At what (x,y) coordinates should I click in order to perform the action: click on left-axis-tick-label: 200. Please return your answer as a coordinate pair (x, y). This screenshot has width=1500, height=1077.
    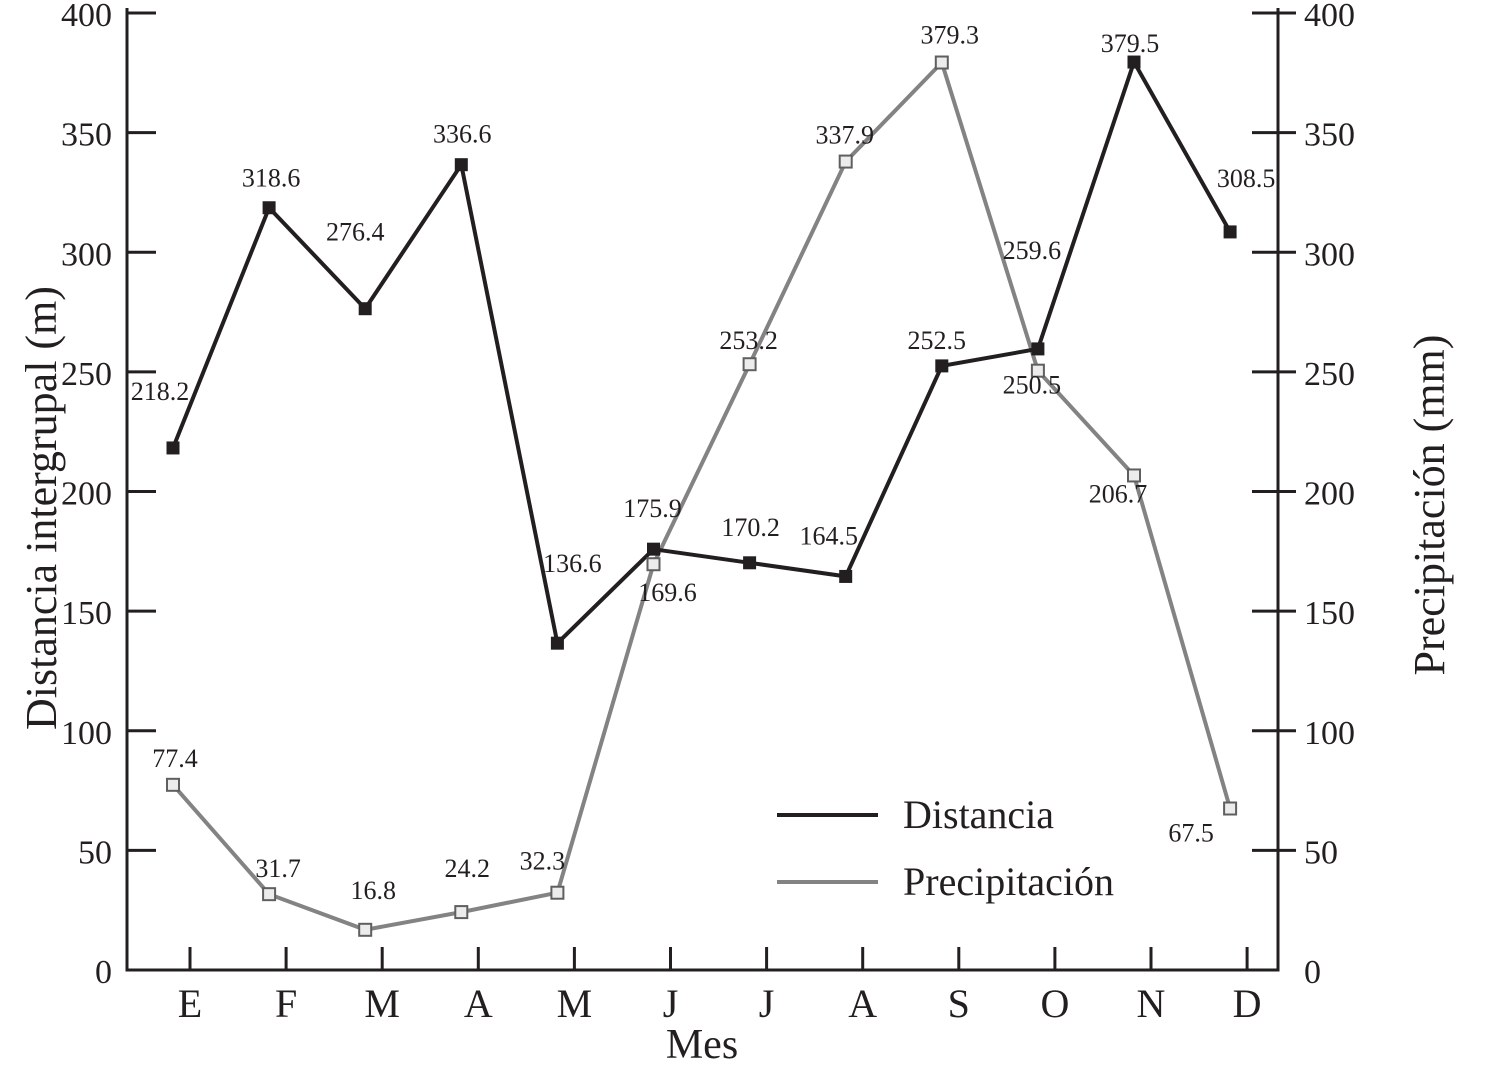
    Looking at the image, I should click on (86, 494).